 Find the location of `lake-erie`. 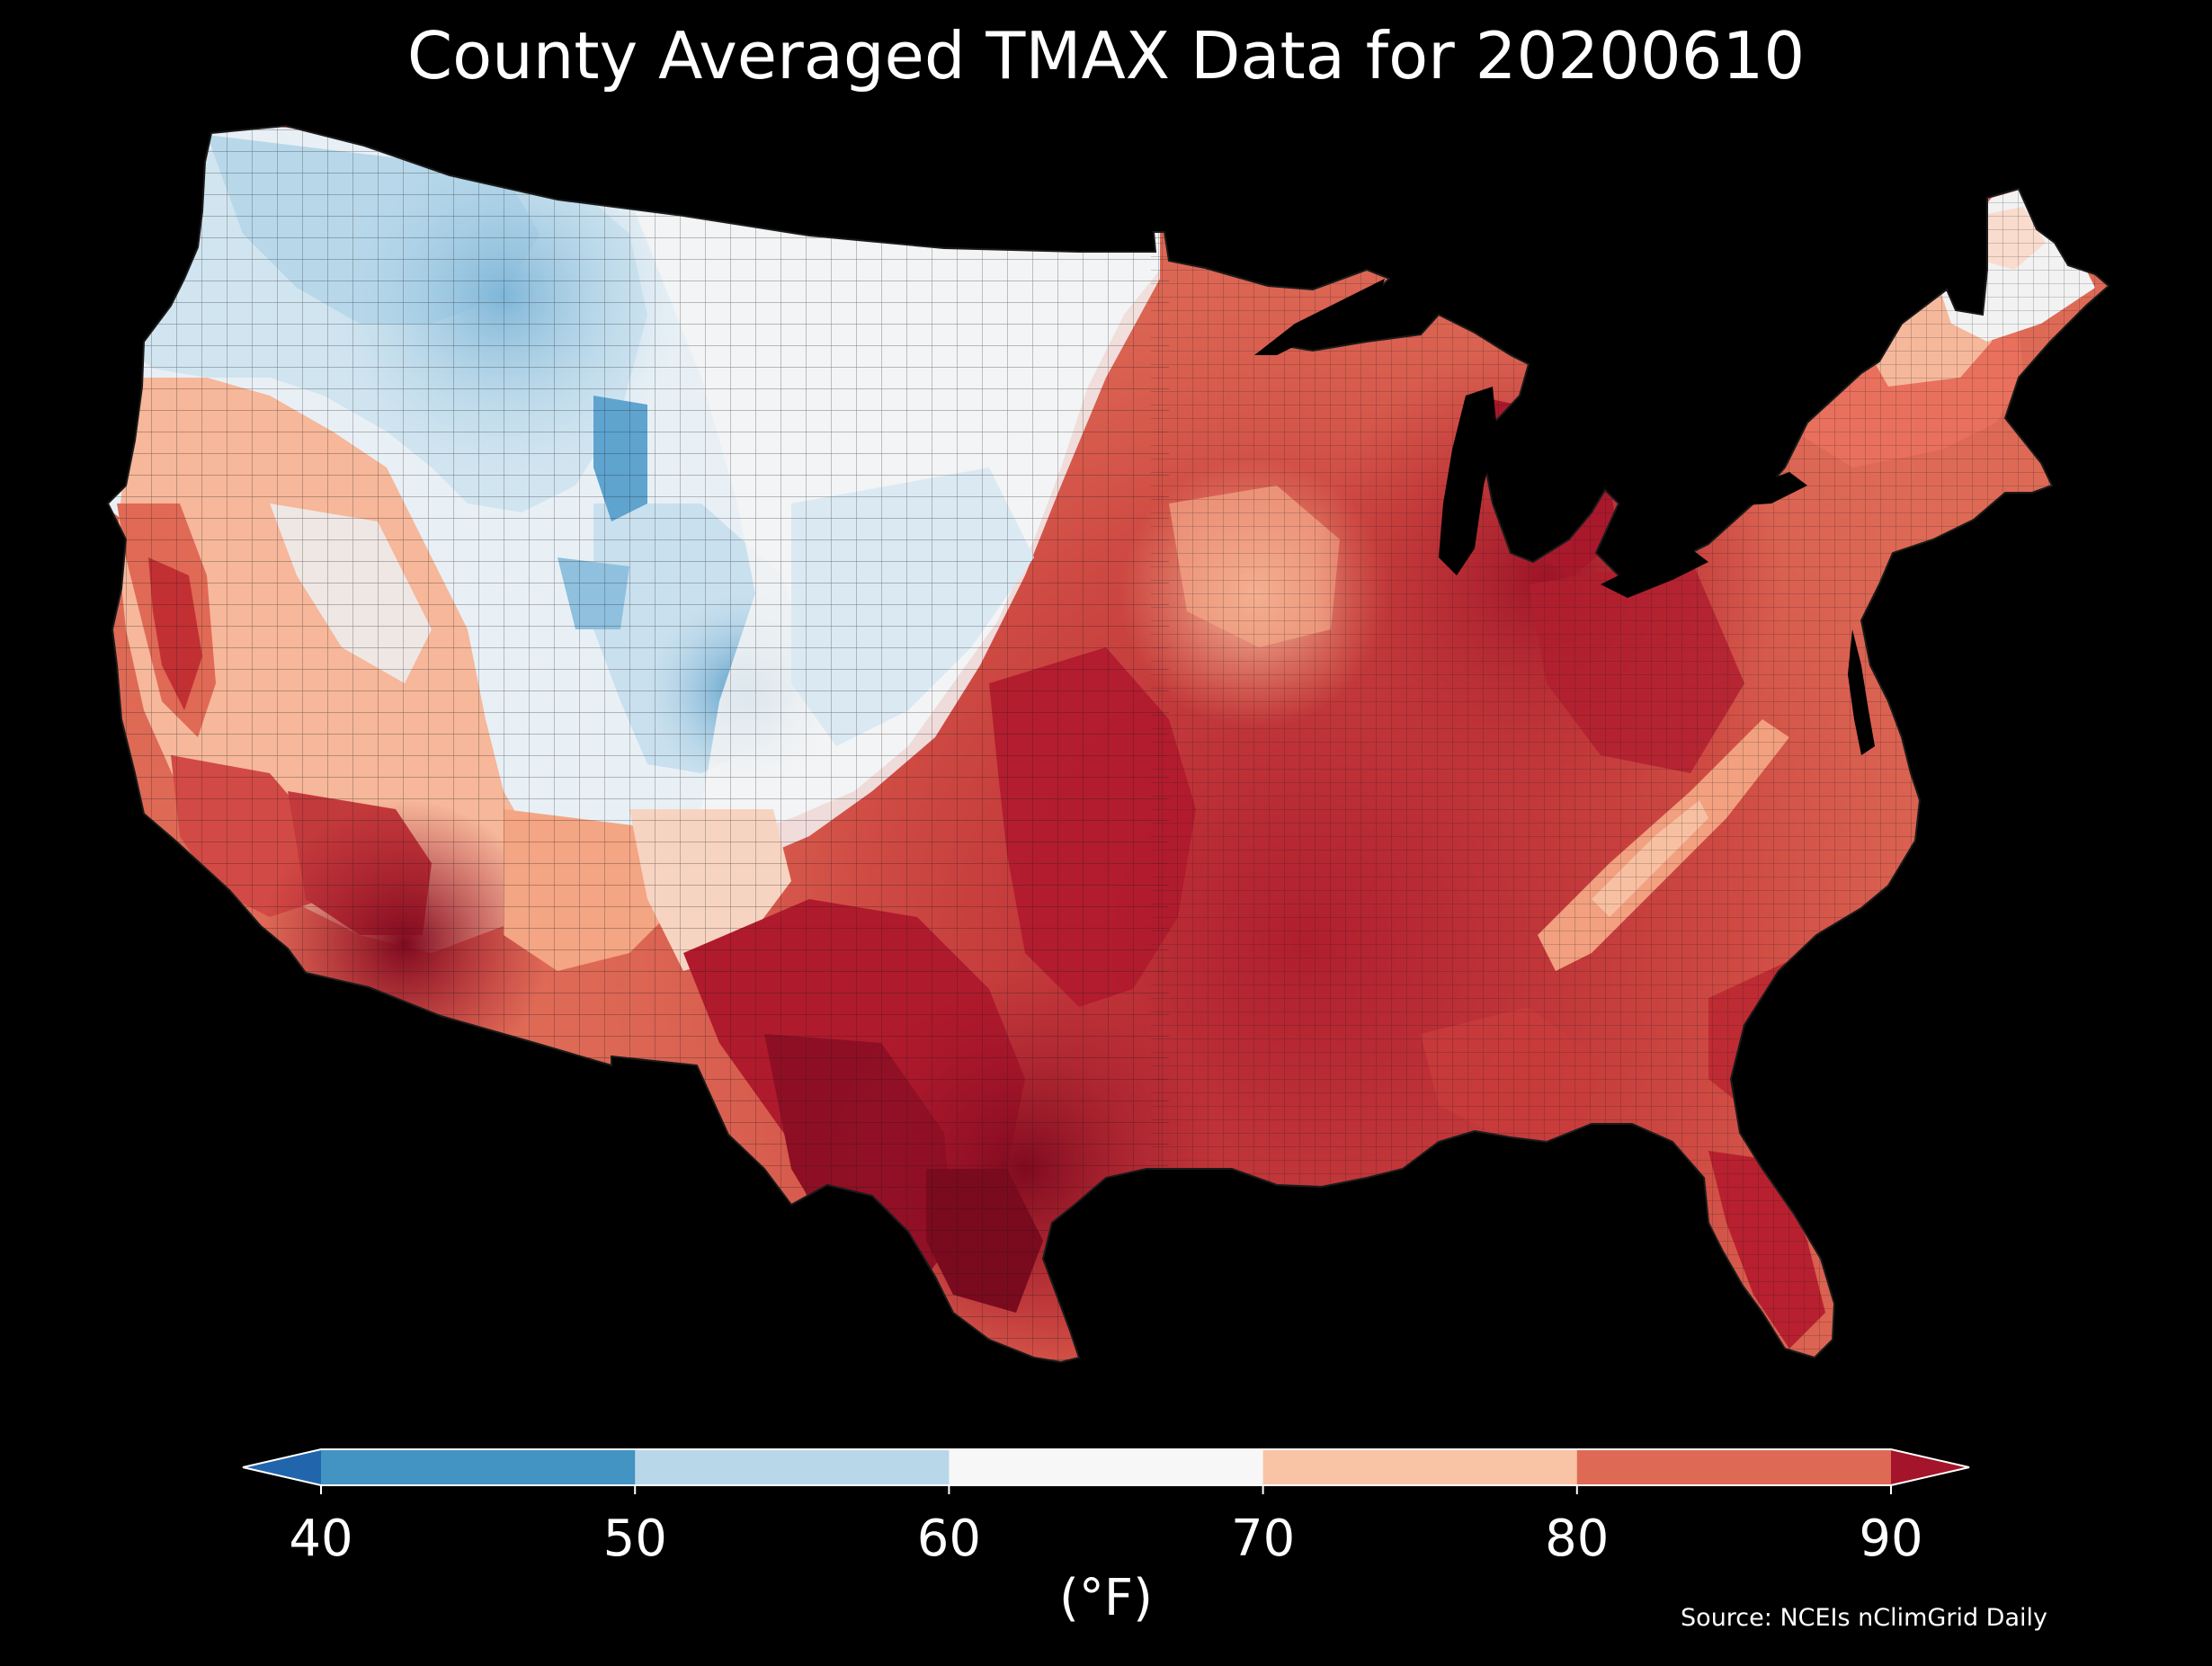

lake-erie is located at coordinates (1654, 573).